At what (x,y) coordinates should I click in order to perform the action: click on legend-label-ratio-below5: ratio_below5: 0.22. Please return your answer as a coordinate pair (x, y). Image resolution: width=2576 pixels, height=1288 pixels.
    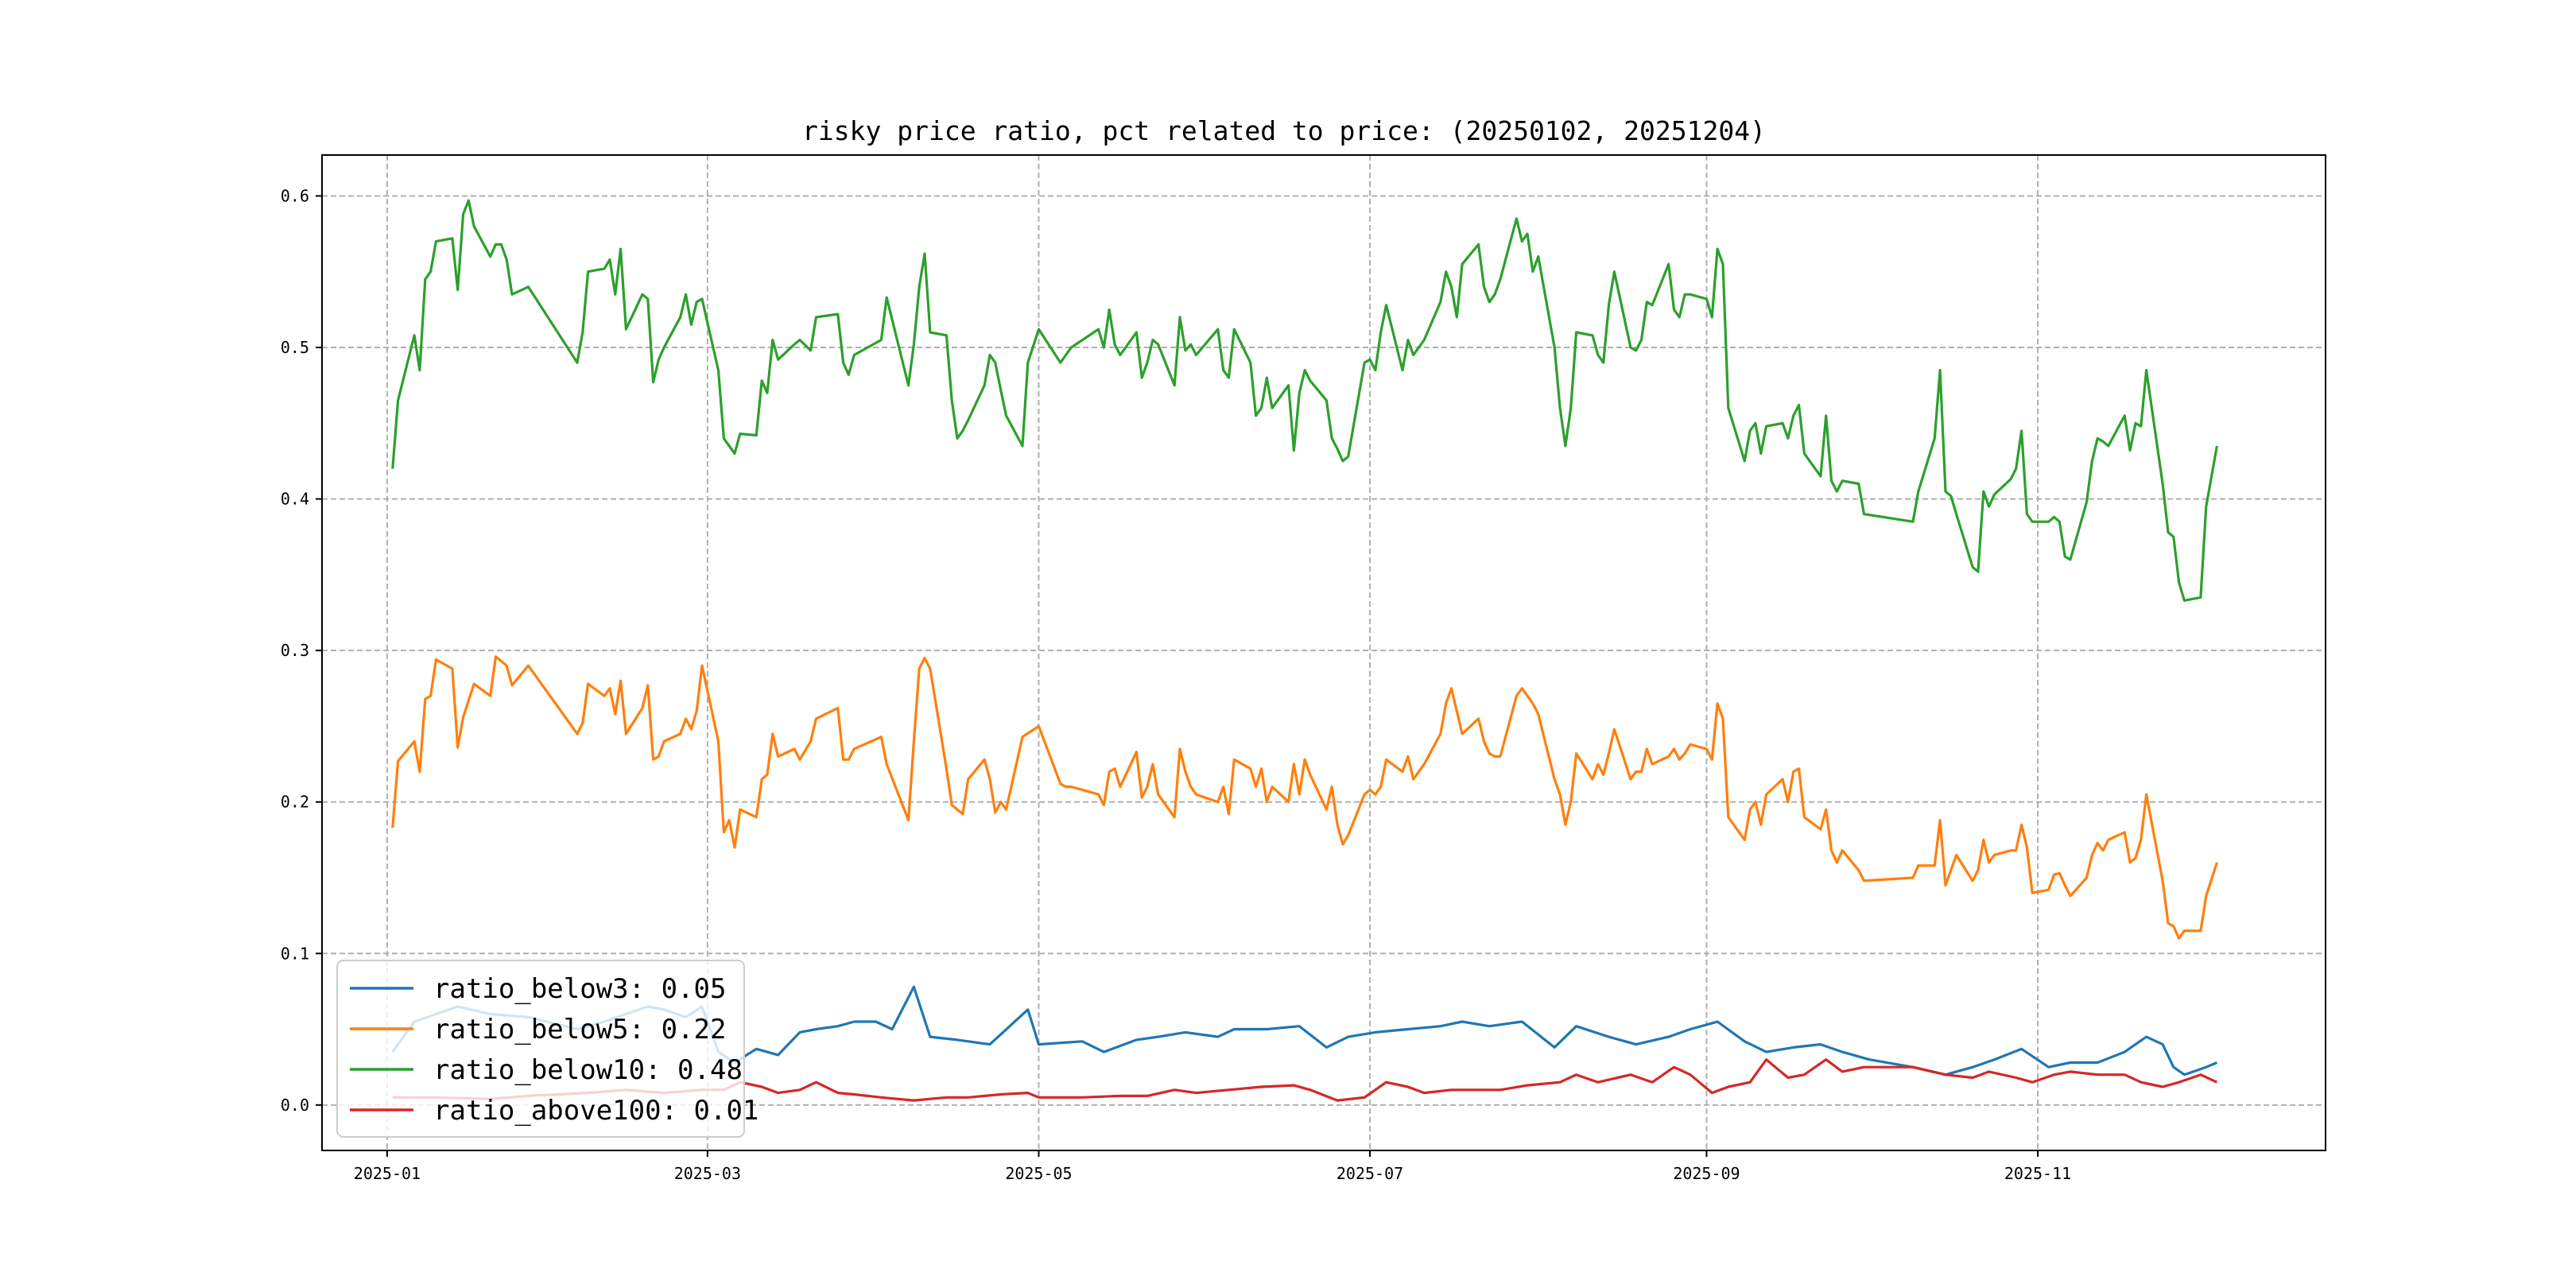
    Looking at the image, I should click on (580, 1030).